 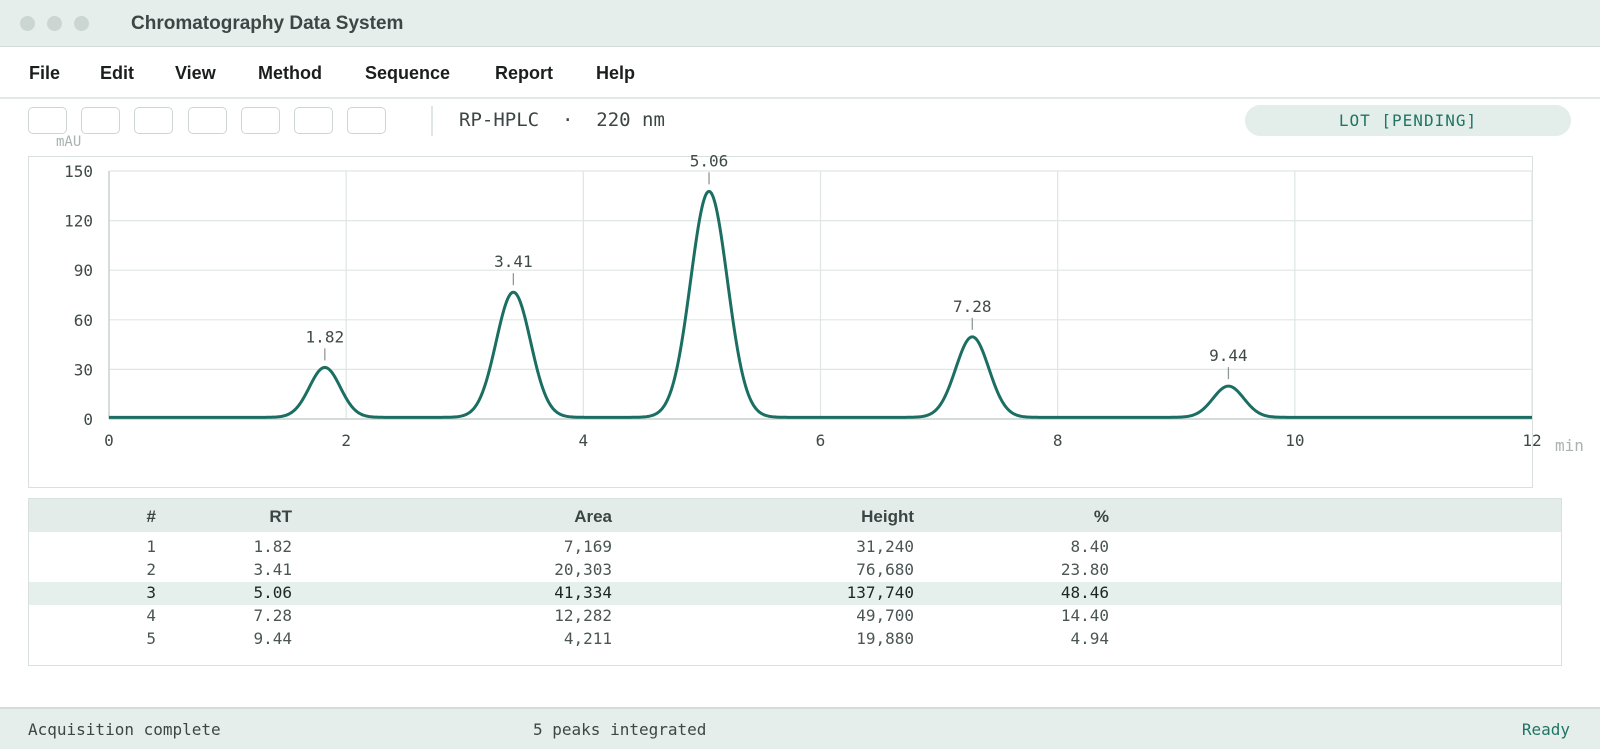 What do you see at coordinates (432, 121) in the screenshot?
I see `toolbar-separator` at bounding box center [432, 121].